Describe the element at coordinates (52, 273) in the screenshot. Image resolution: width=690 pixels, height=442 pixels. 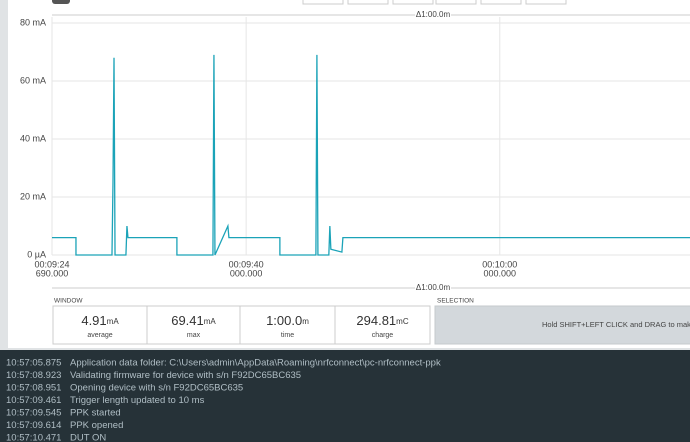
I see `x-tick-sublabel: 690.000` at that location.